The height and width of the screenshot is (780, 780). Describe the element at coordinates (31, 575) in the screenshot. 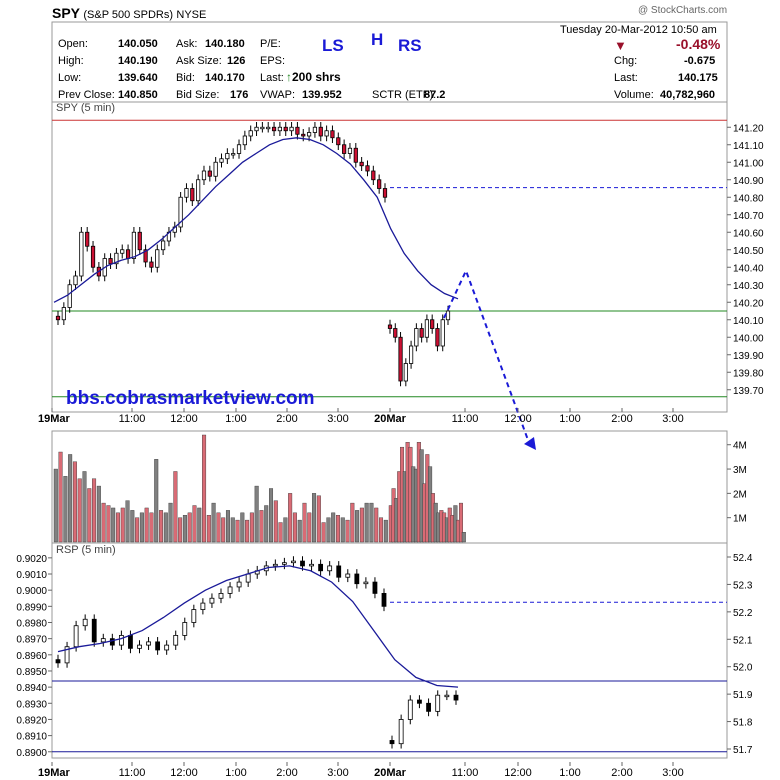

I see `rsp-left-tick-label: 0.9010` at that location.